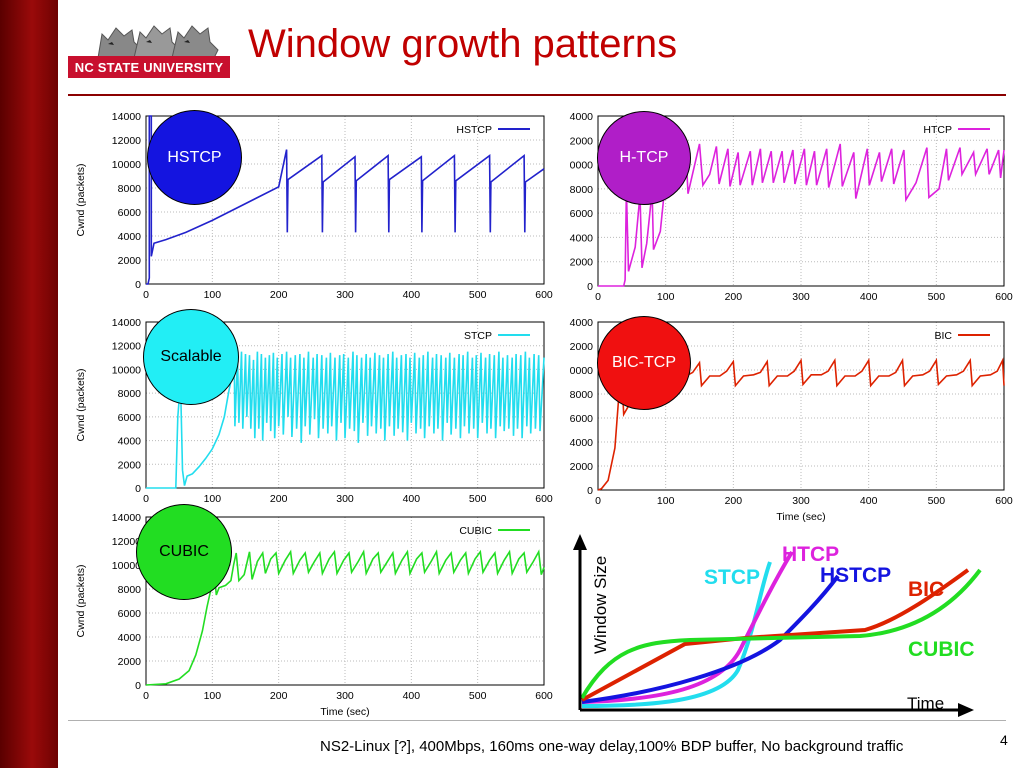 The width and height of the screenshot is (1024, 768). I want to click on page-number: 4, so click(1004, 740).